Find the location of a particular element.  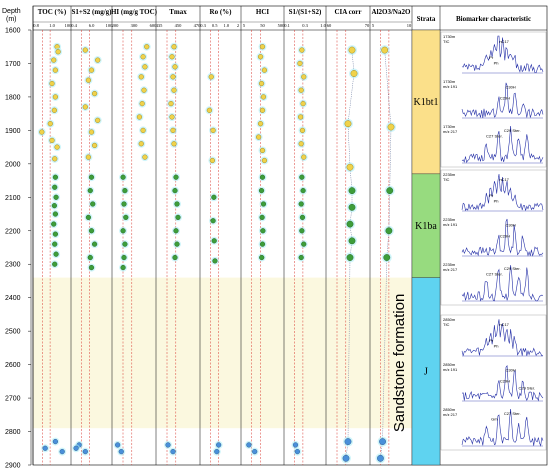

peak-label: C29 Ster. is located at coordinates (512, 268).